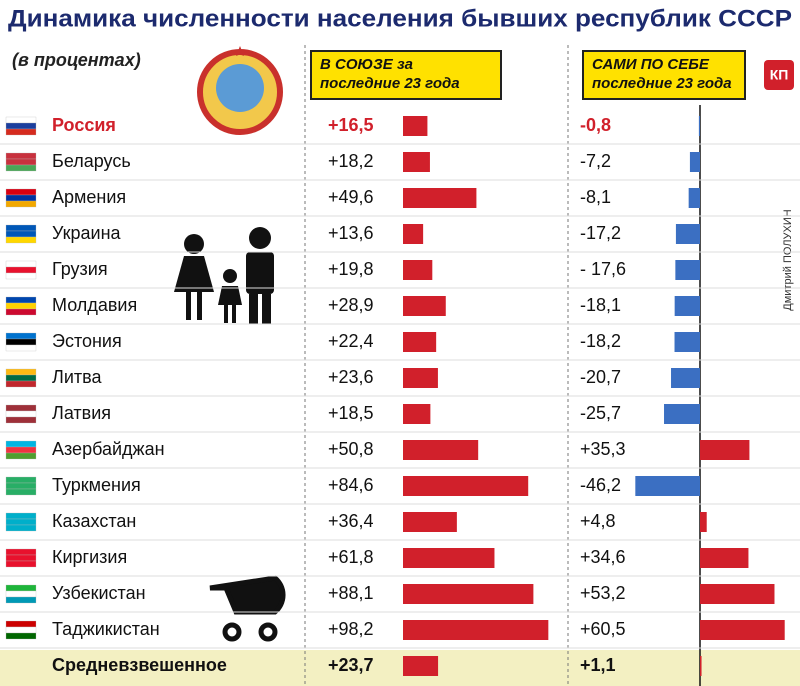 The height and width of the screenshot is (686, 800). What do you see at coordinates (595, 161) in the screenshot?
I see `value-label: -7,2` at bounding box center [595, 161].